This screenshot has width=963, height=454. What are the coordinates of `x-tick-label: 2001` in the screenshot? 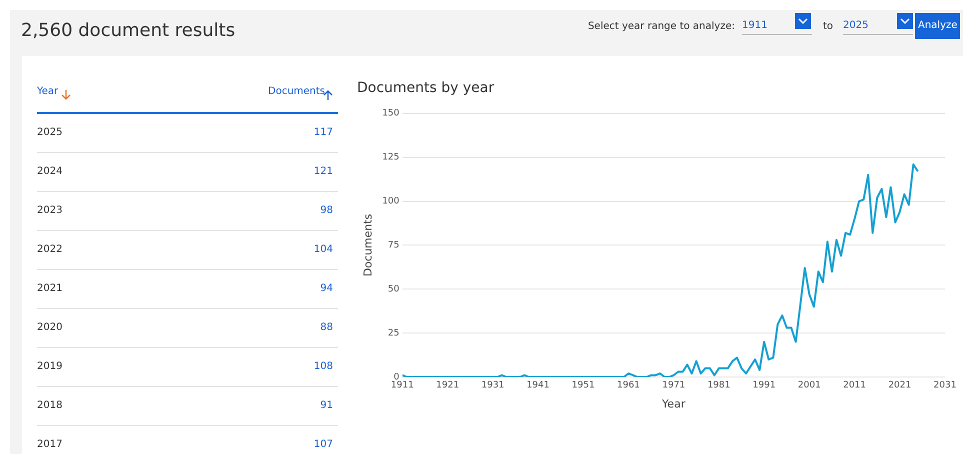 It's located at (809, 385).